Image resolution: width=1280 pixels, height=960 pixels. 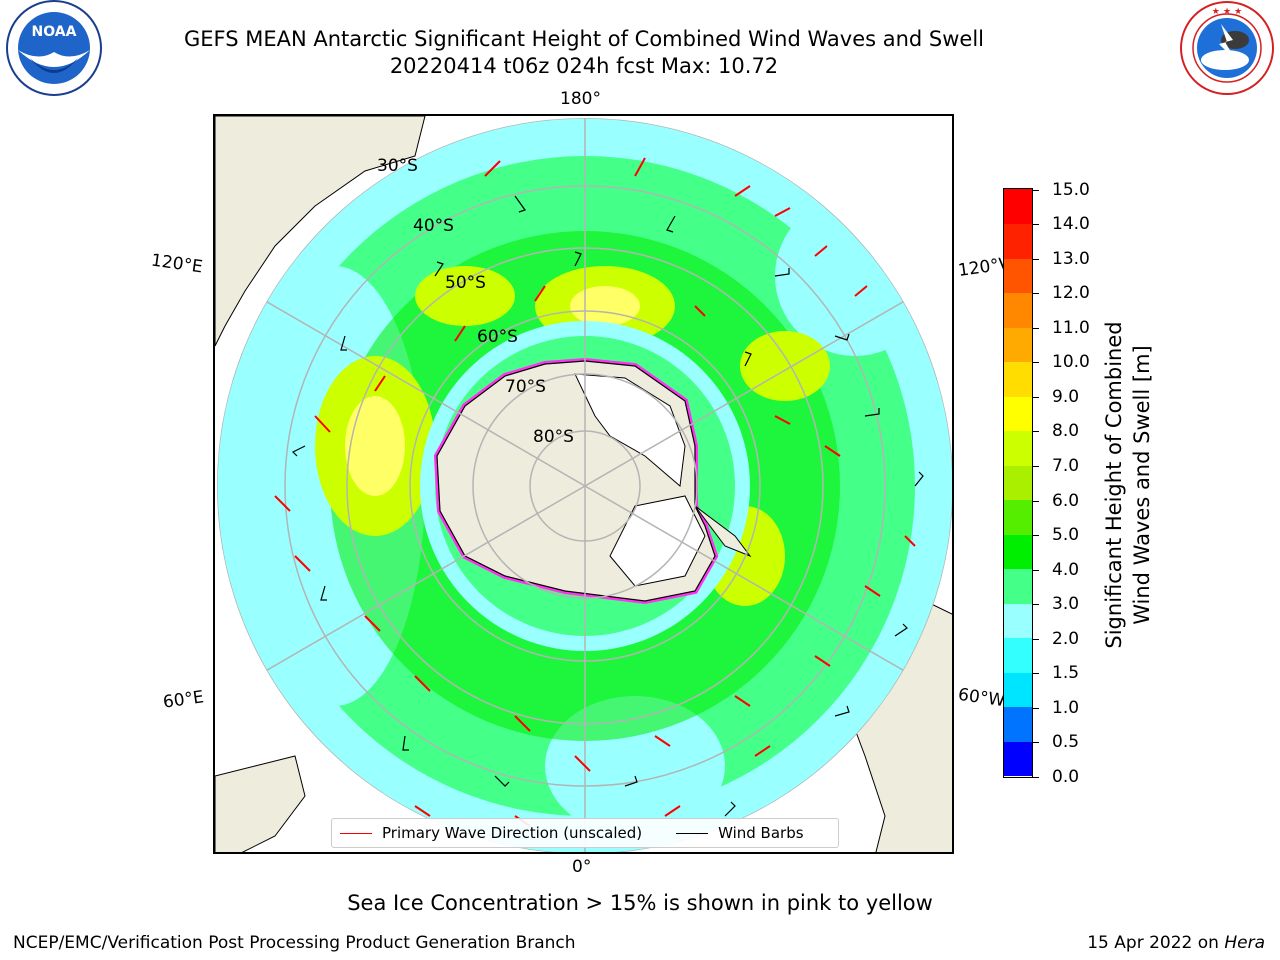 What do you see at coordinates (1244, 943) in the screenshot?
I see `footer-machine: Hera` at bounding box center [1244, 943].